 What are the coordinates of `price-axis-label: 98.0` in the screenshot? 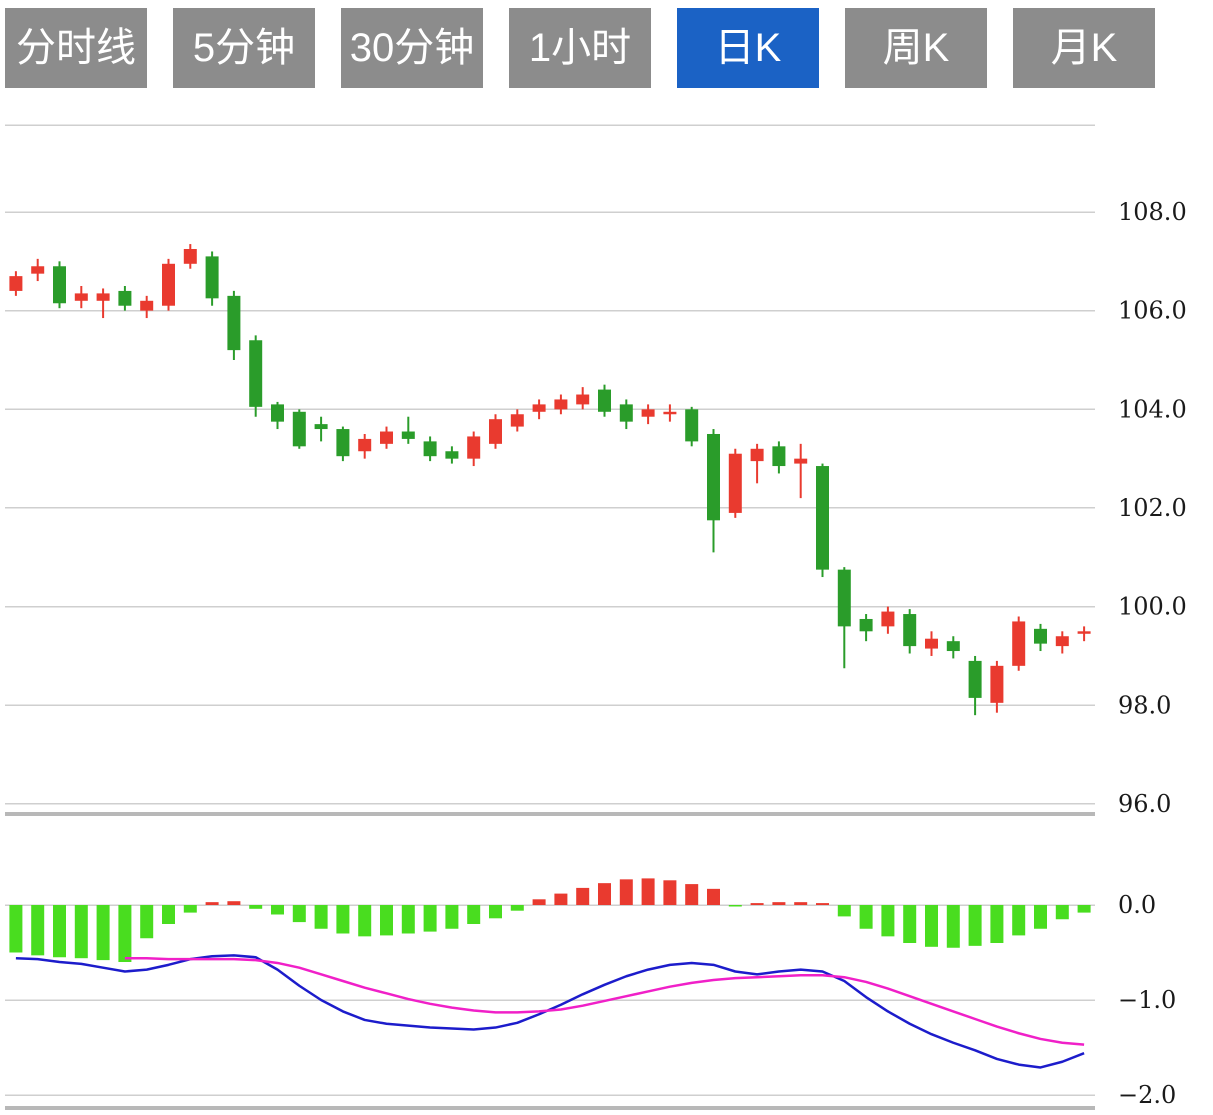 It's located at (1144, 705).